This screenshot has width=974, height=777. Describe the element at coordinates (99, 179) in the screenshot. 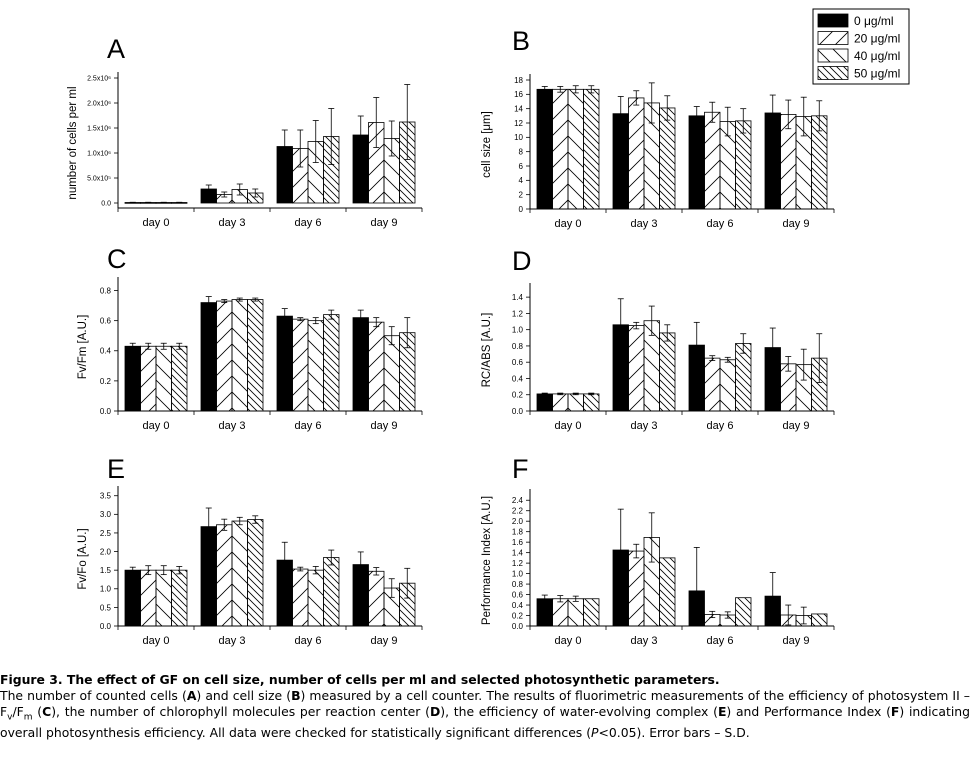

I see `y-tick-label: 5.0x10⁵` at that location.